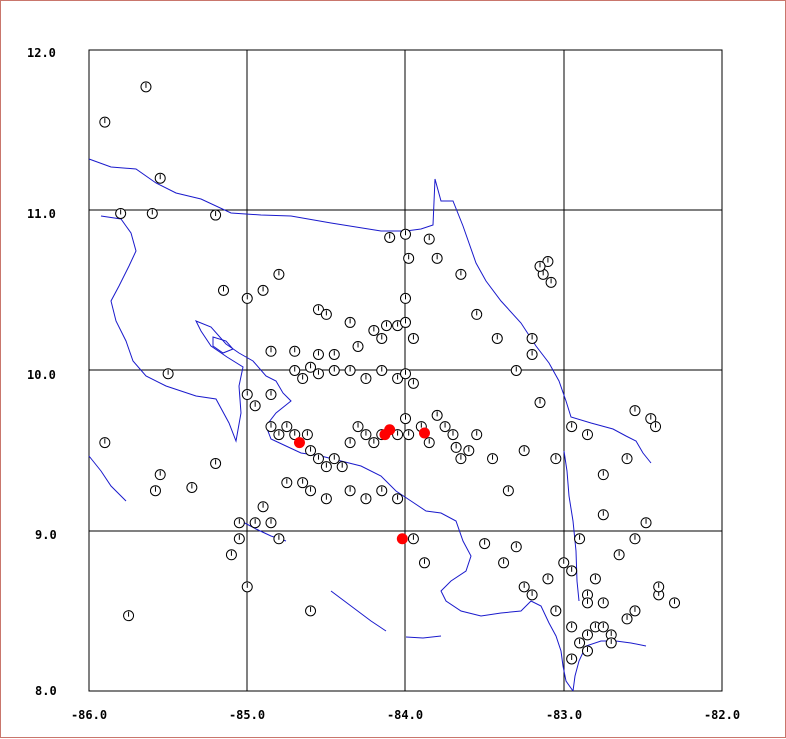  Describe the element at coordinates (46, 535) in the screenshot. I see `y-tick-label: 9.0` at that location.